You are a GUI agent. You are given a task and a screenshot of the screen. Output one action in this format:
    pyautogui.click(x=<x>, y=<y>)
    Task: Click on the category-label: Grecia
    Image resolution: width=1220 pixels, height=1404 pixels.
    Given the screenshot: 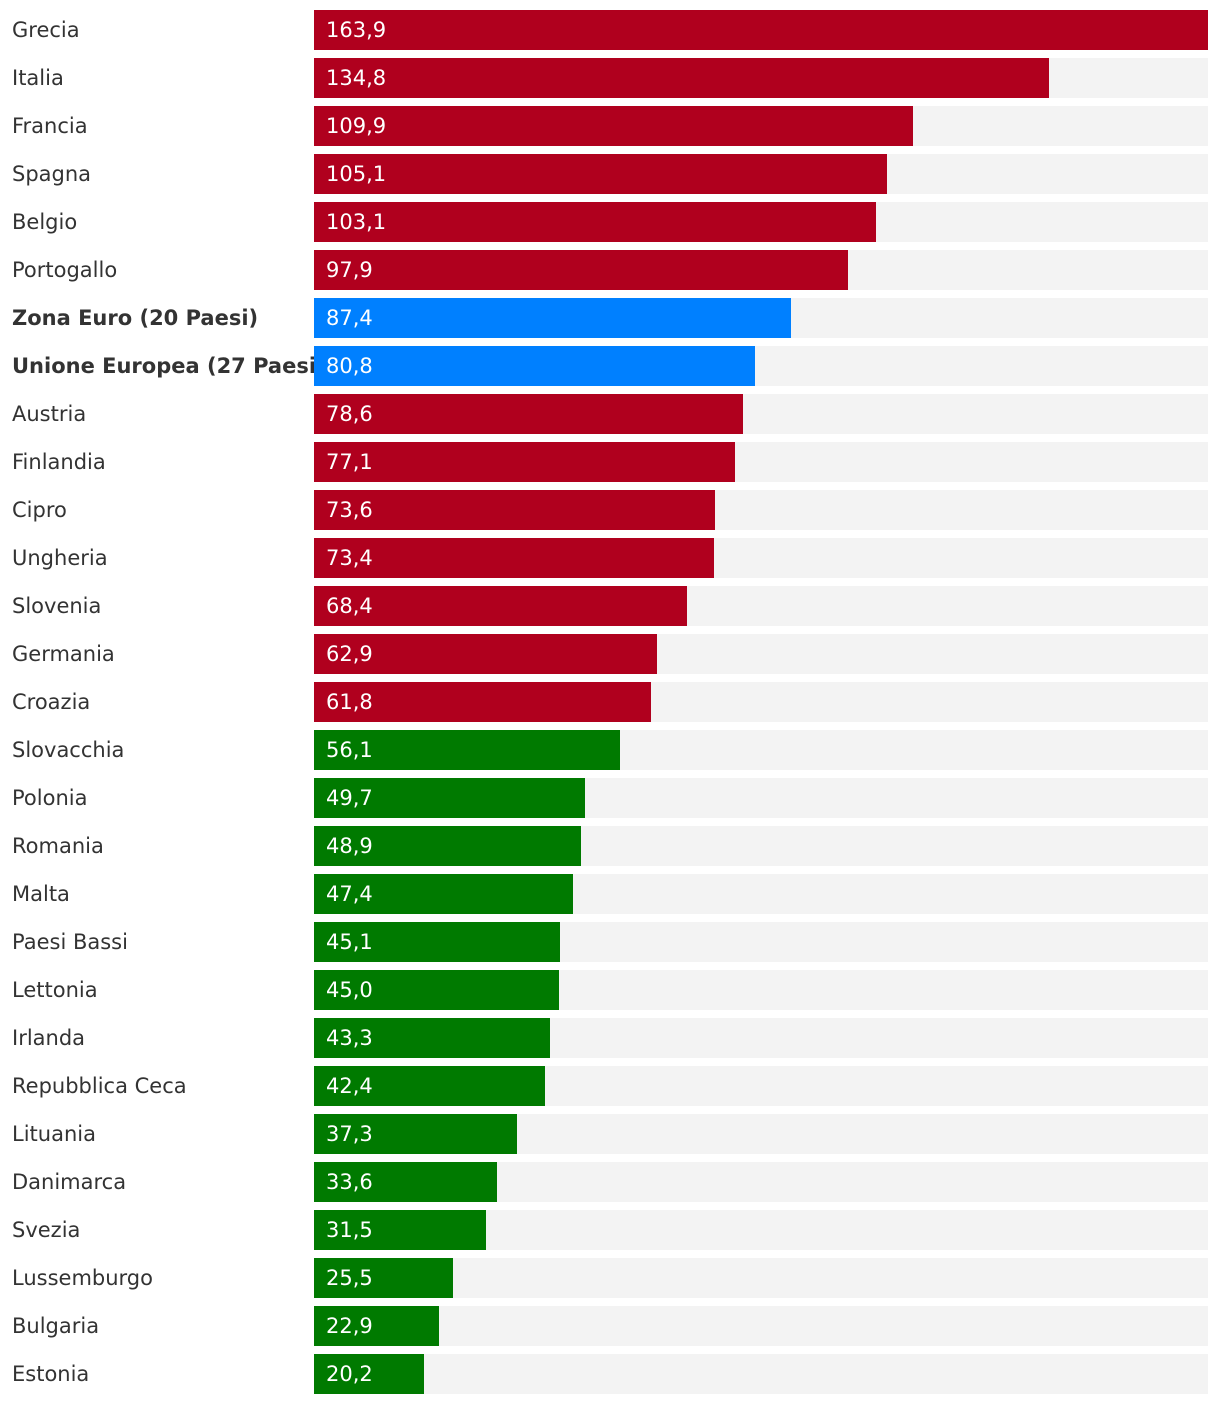 What is the action you would take?
    pyautogui.click(x=46, y=30)
    